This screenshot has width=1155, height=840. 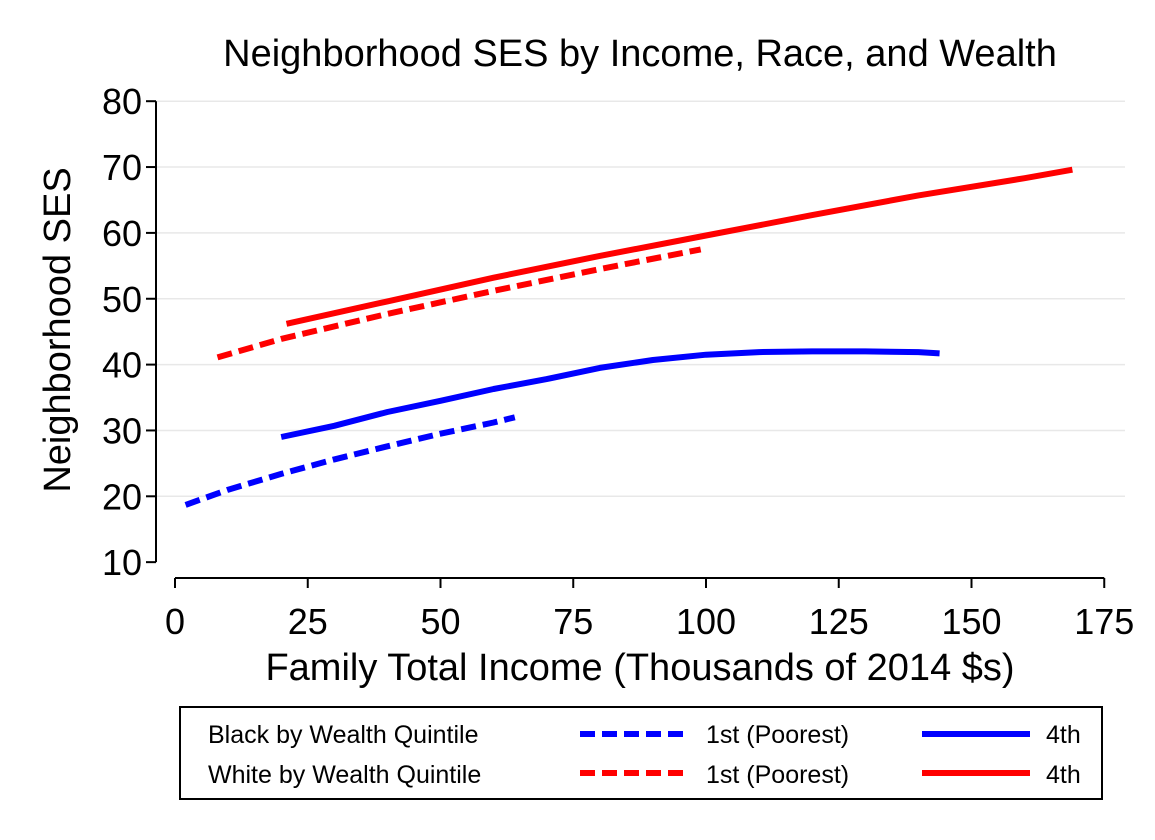 I want to click on legend-label-white-1st: 1st (Poorest), so click(x=777, y=775).